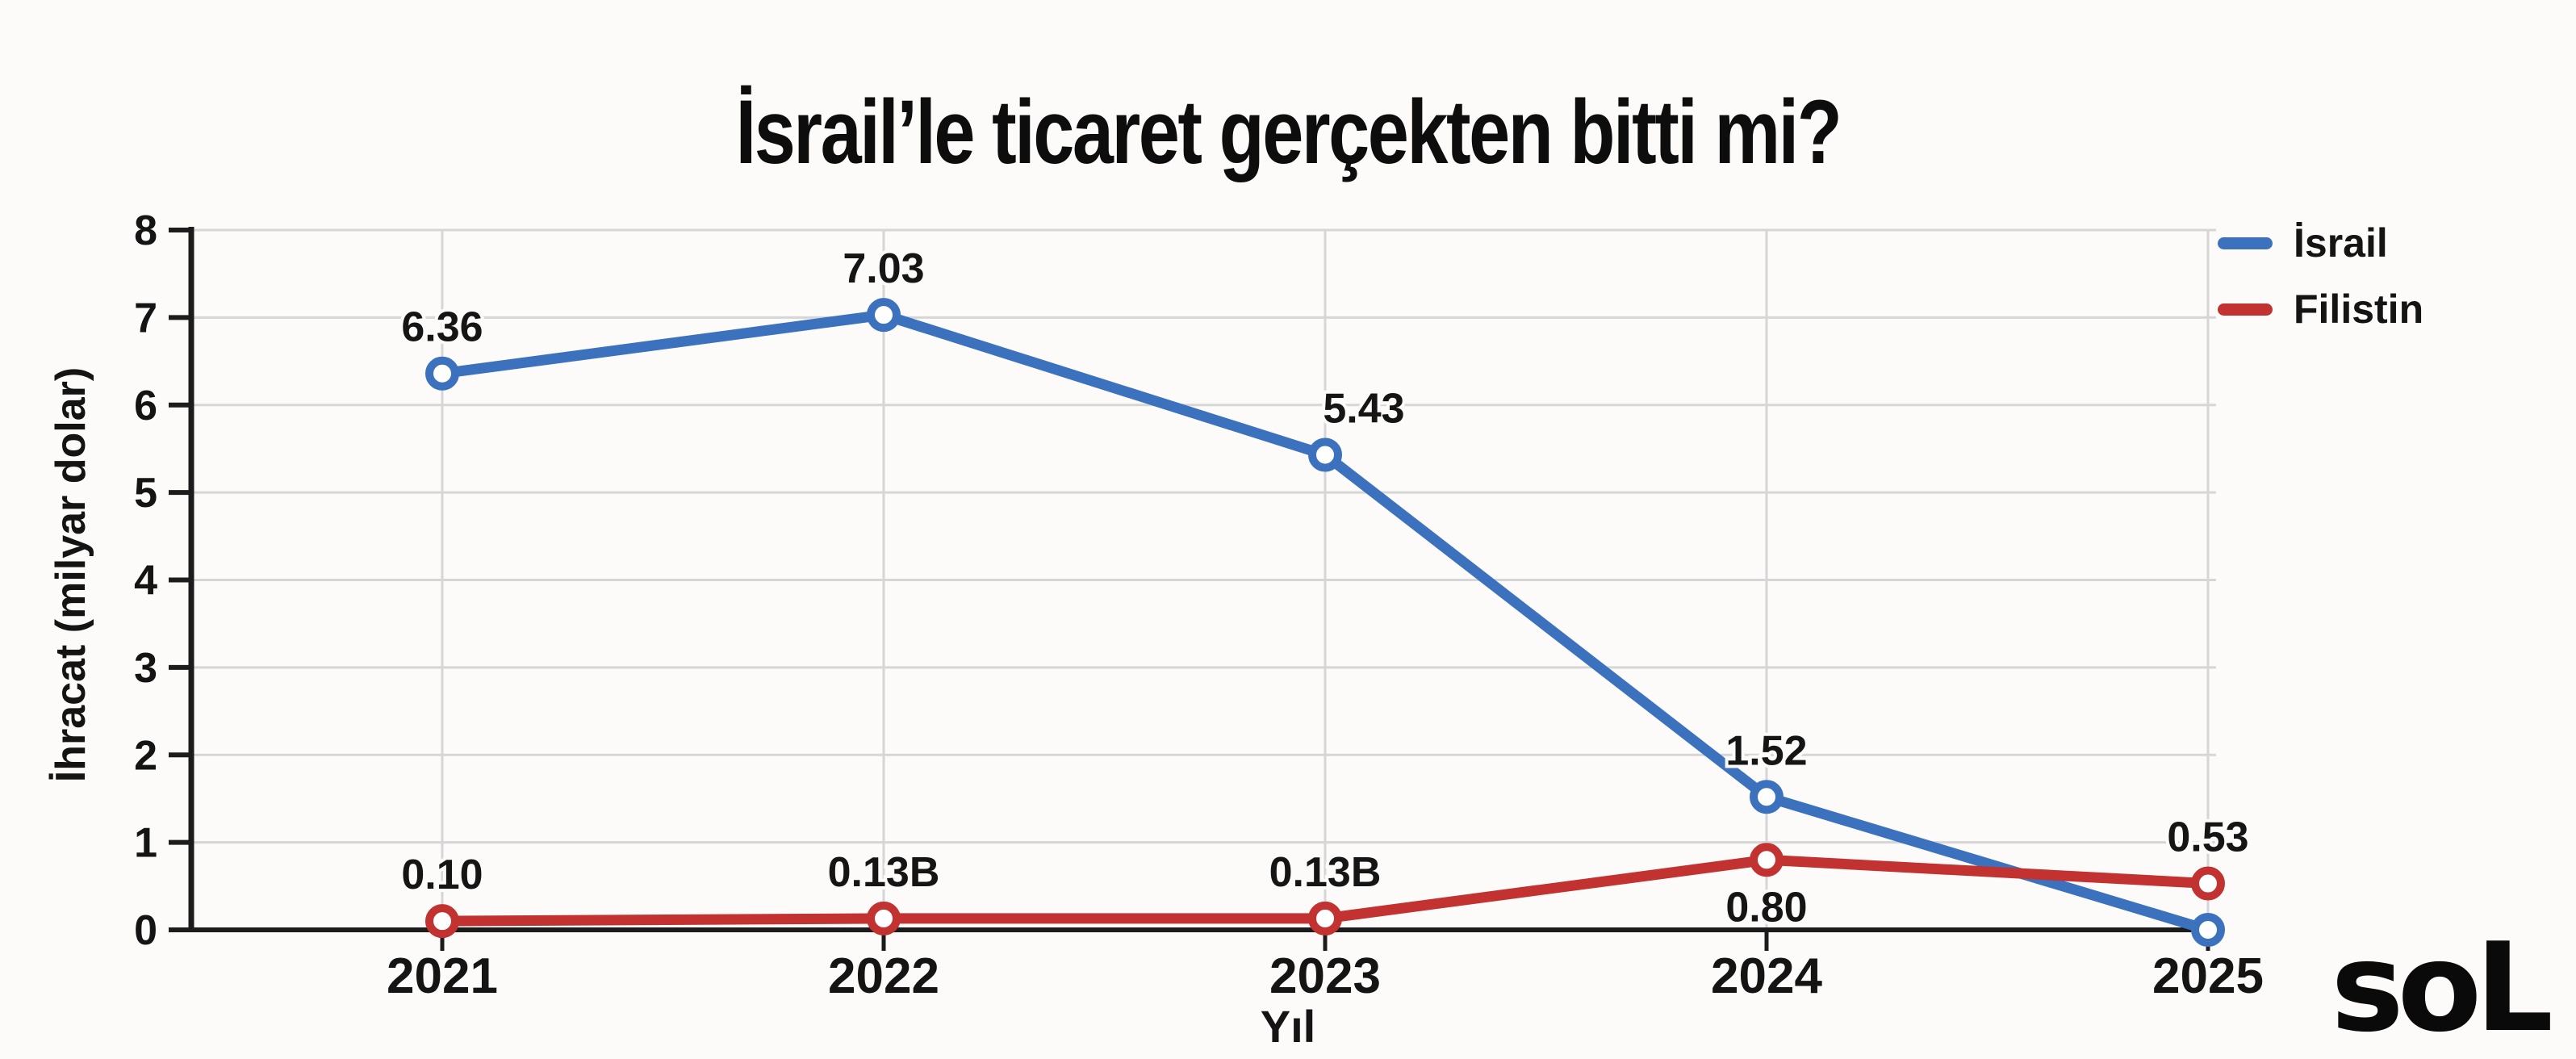  I want to click on y-tick-label: 1, so click(145, 843).